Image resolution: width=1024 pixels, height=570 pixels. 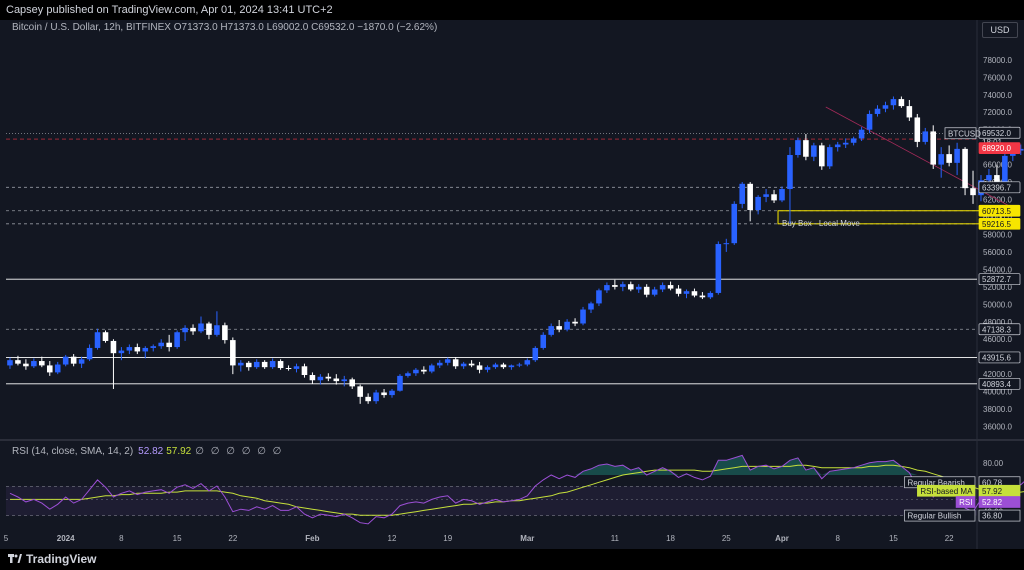 I want to click on buy-box, so click(x=889, y=217).